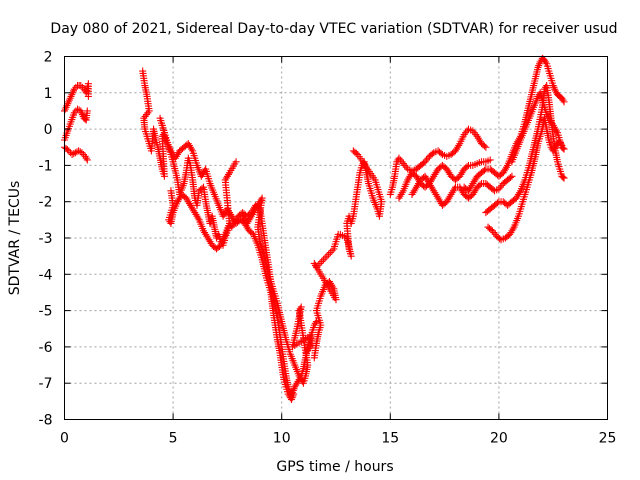 Image resolution: width=640 pixels, height=480 pixels. I want to click on x-axis-label: GPS time / hours, so click(334, 467).